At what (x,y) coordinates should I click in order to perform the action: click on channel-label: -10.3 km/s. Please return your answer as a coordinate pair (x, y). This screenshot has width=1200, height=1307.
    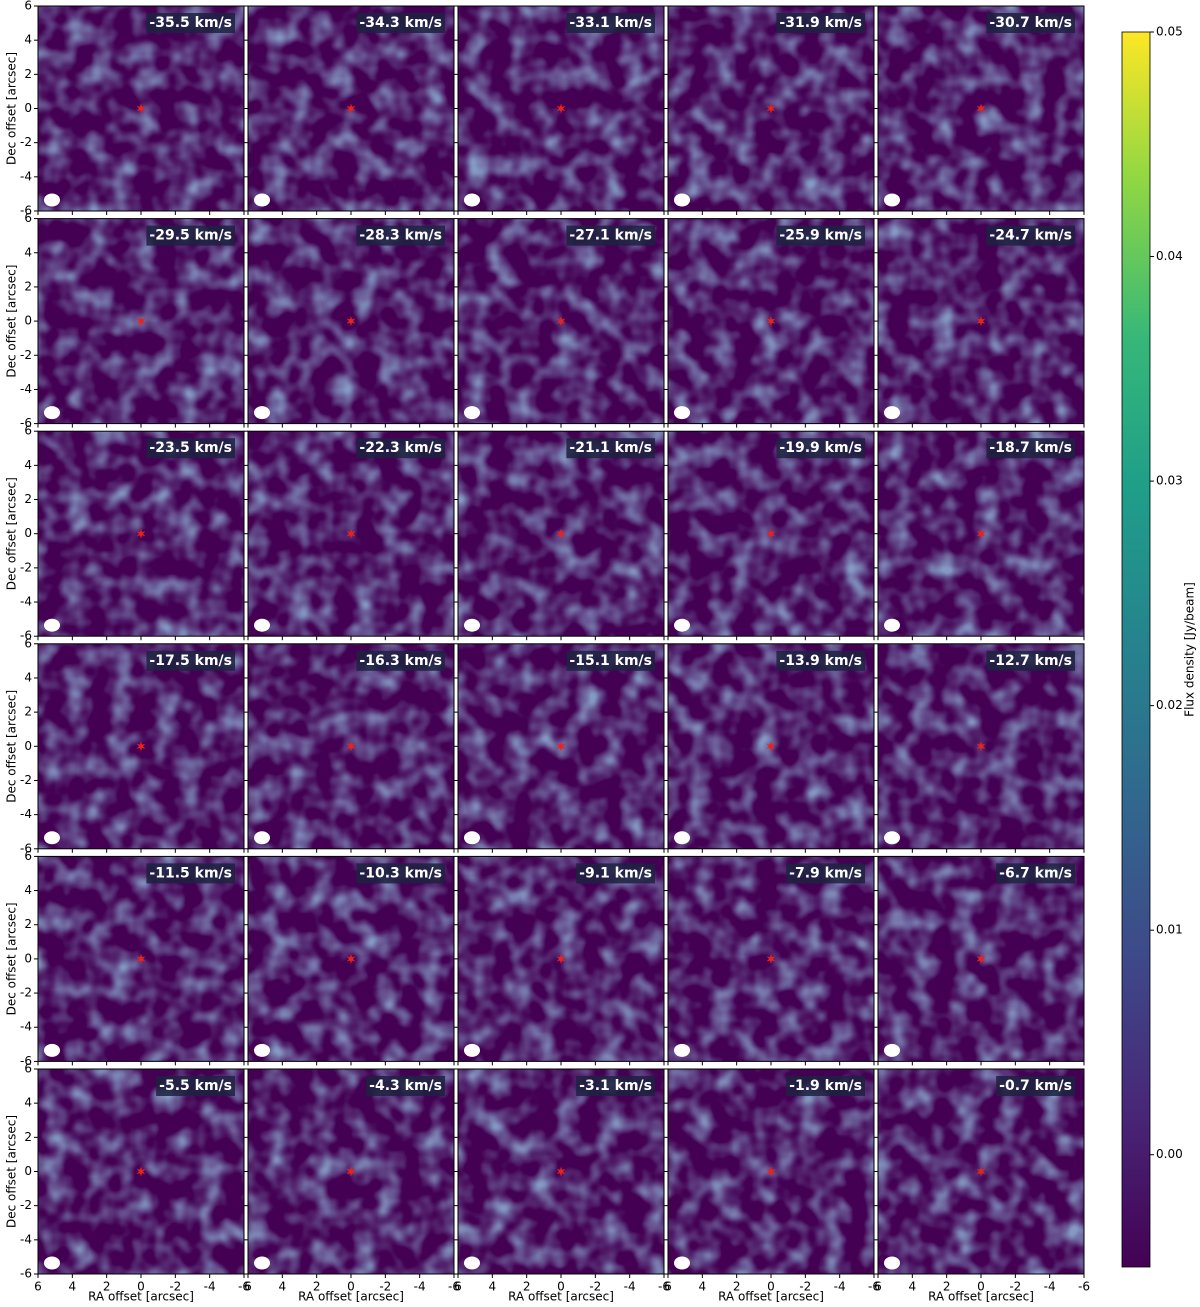
    Looking at the image, I should click on (400, 873).